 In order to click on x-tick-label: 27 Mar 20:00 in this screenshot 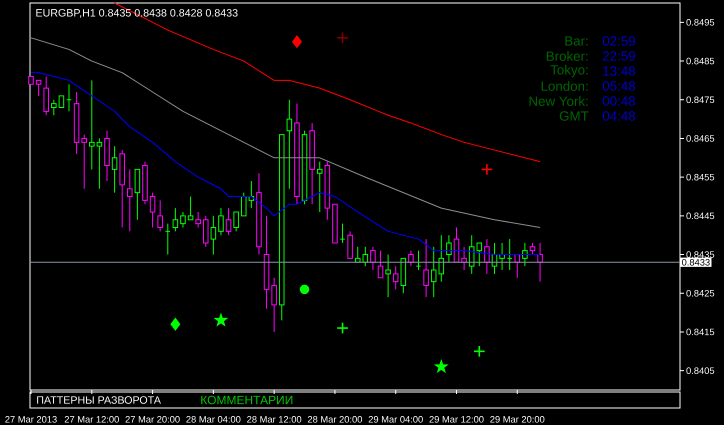, I will do `click(153, 419)`.